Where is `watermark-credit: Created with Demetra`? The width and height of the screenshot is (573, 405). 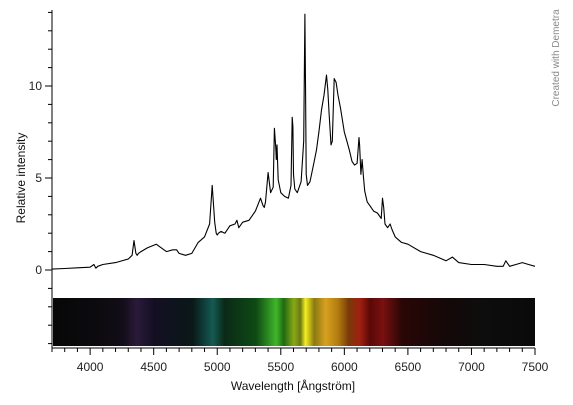
watermark-credit: Created with Demetra is located at coordinates (556, 58).